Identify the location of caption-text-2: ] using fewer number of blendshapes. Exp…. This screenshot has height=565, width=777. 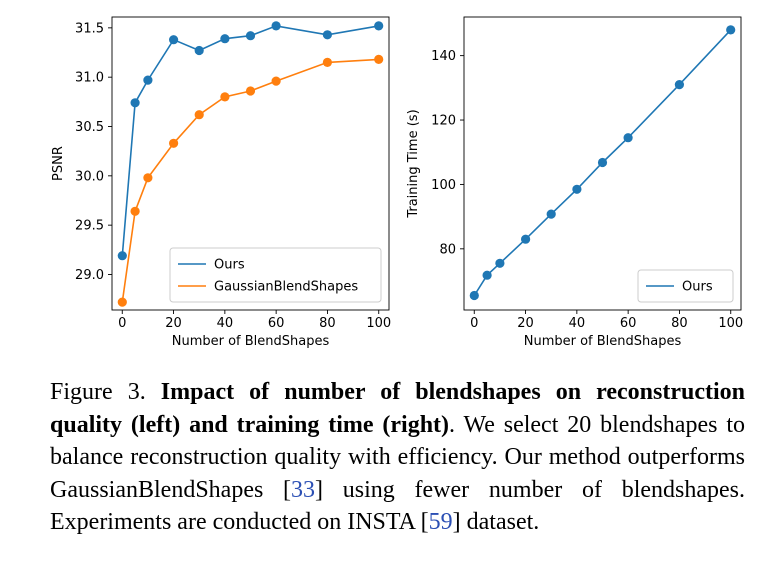
(398, 506).